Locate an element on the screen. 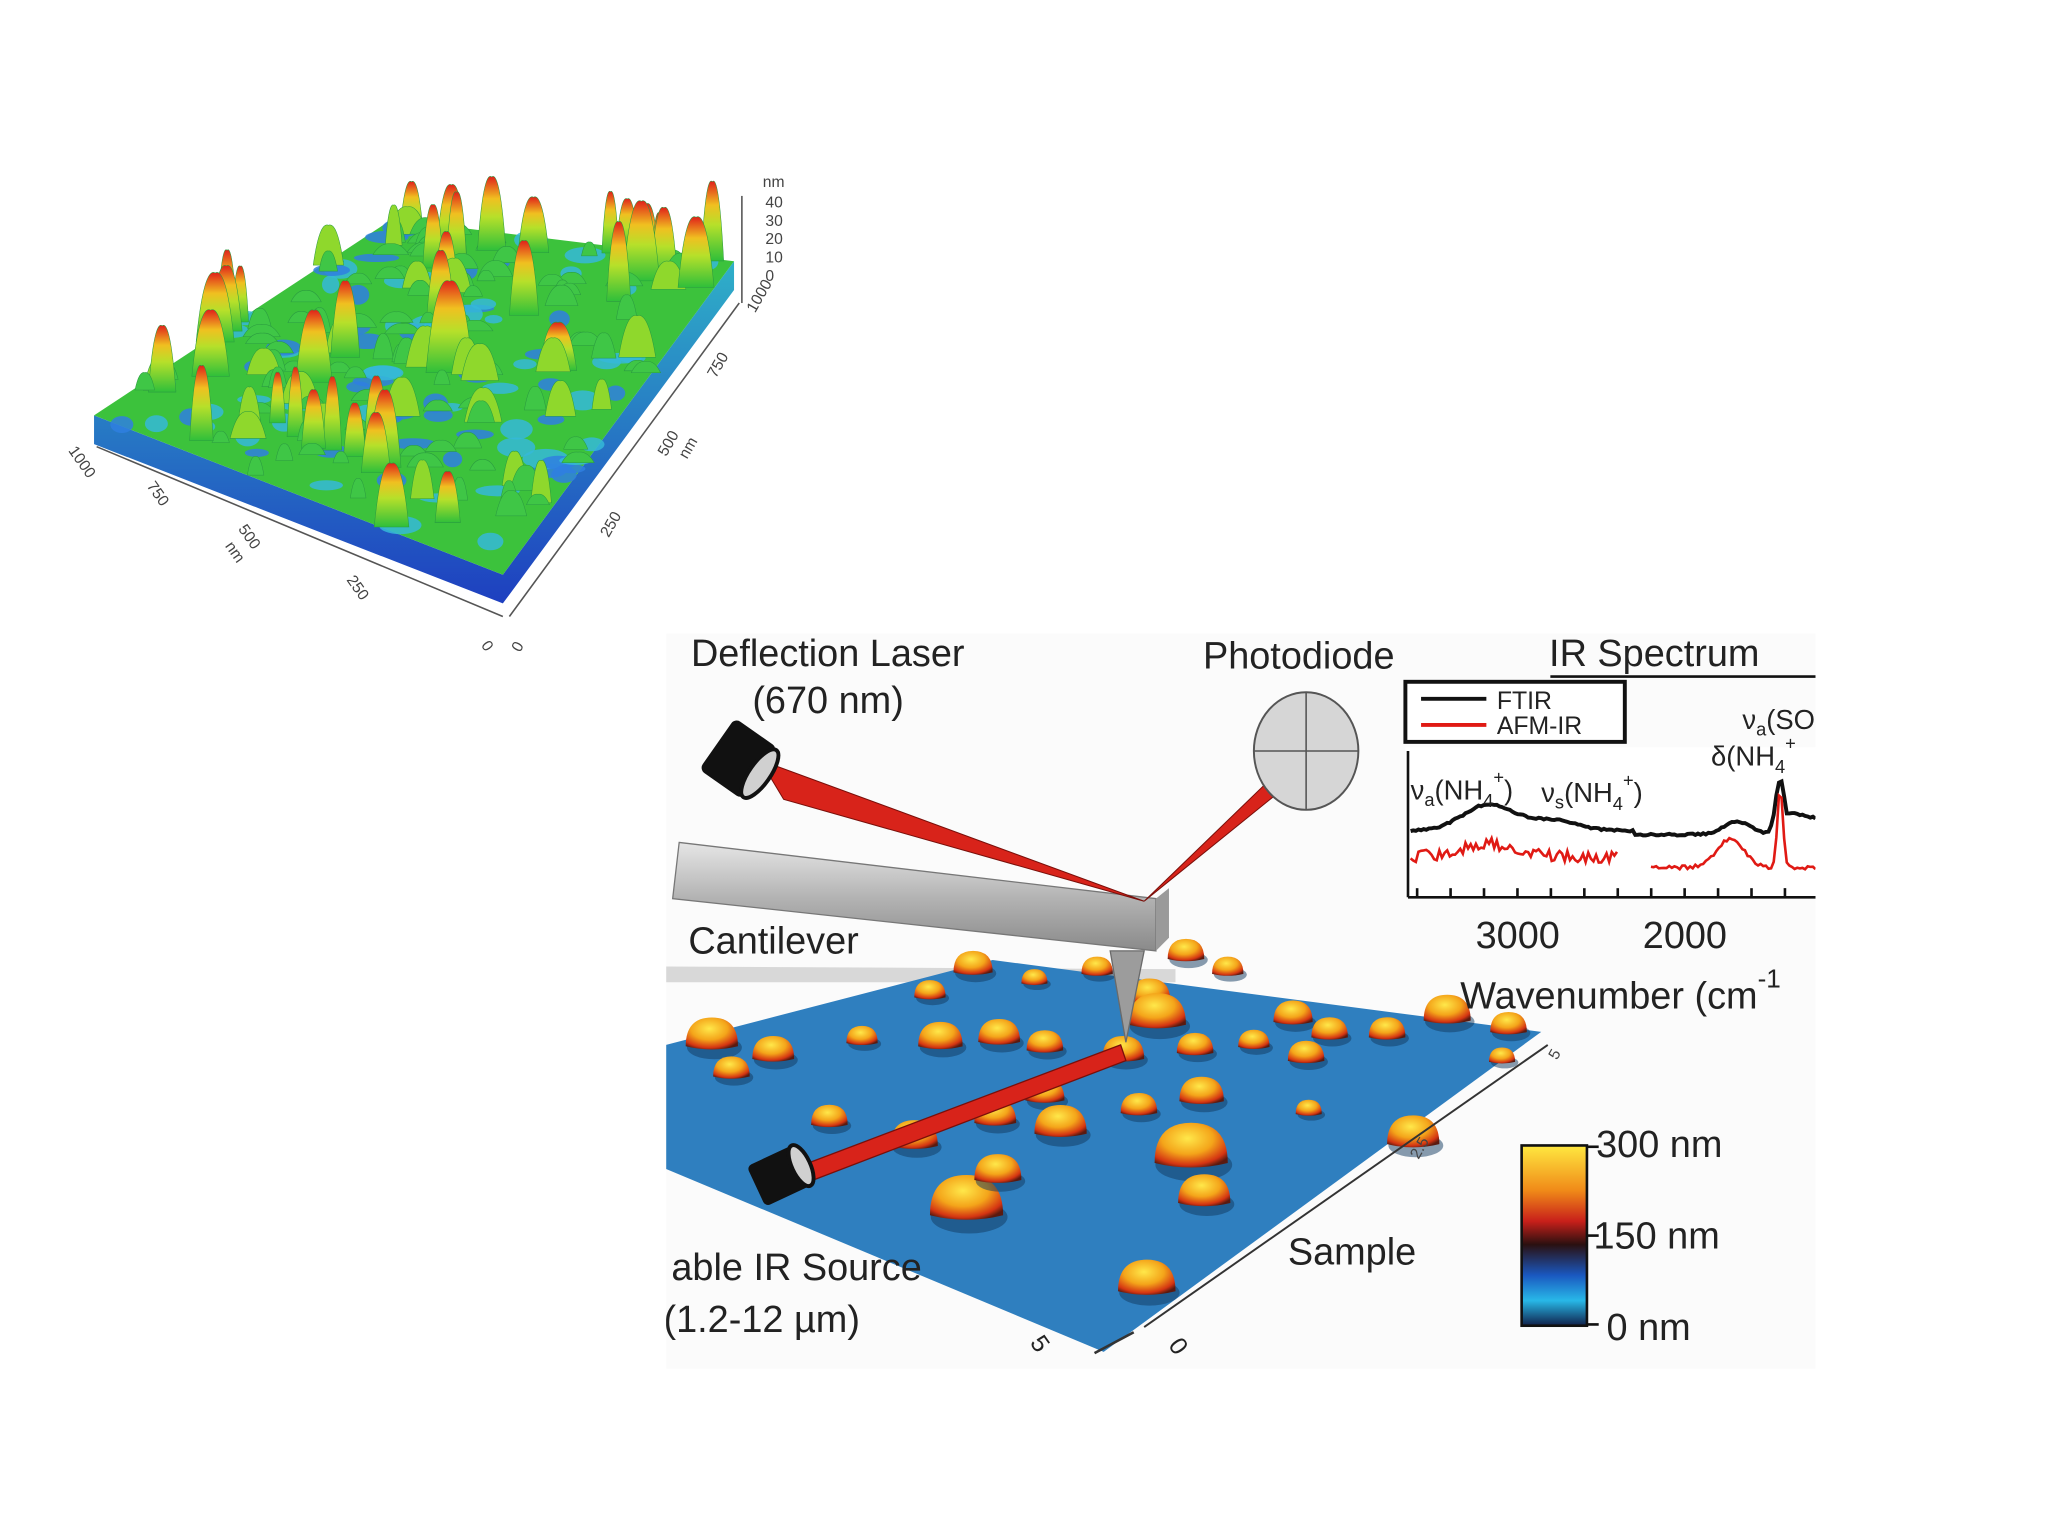 The width and height of the screenshot is (2048, 1536). label: Photodiode is located at coordinates (1299, 657).